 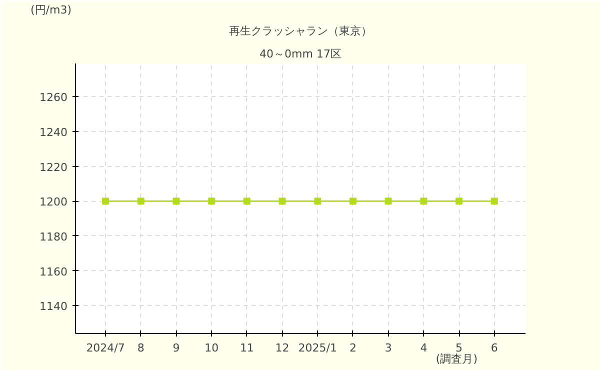 What do you see at coordinates (54, 167) in the screenshot?
I see `y-tick-label: 1220` at bounding box center [54, 167].